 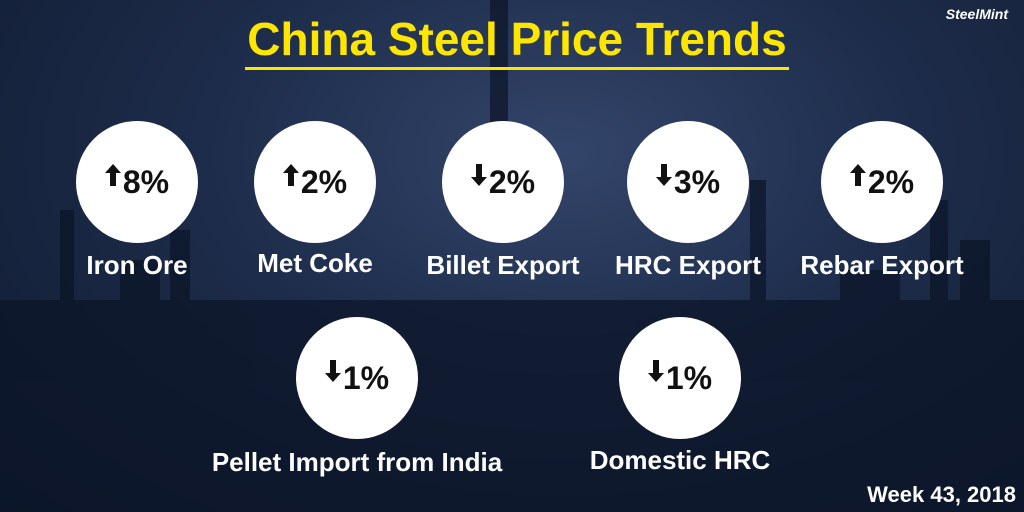 I want to click on item-label: HRC Export, so click(x=688, y=265).